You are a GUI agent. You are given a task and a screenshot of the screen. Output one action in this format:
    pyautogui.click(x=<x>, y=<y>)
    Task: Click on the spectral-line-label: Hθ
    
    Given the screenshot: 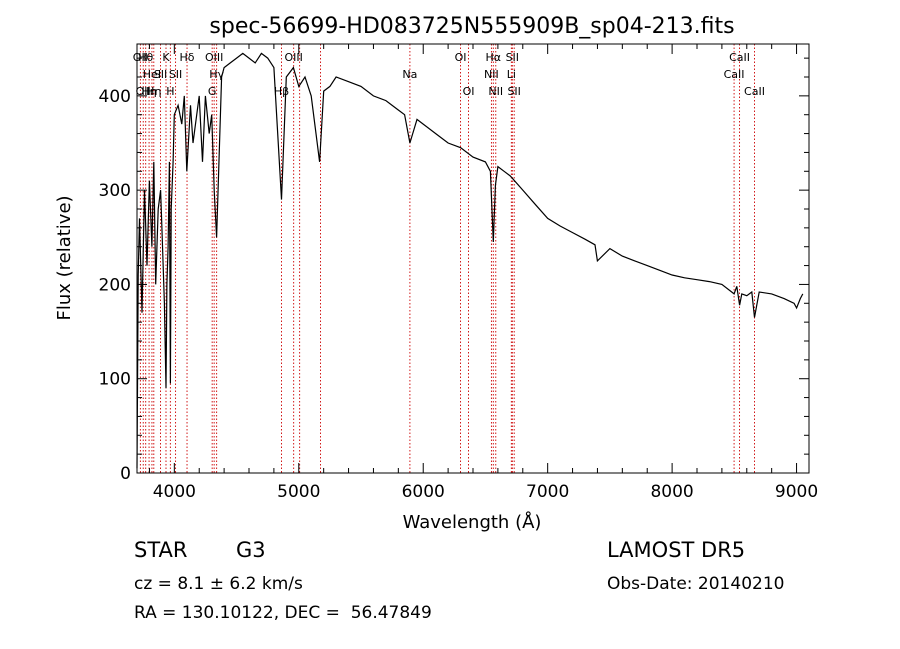 What is the action you would take?
    pyautogui.click(x=145, y=57)
    